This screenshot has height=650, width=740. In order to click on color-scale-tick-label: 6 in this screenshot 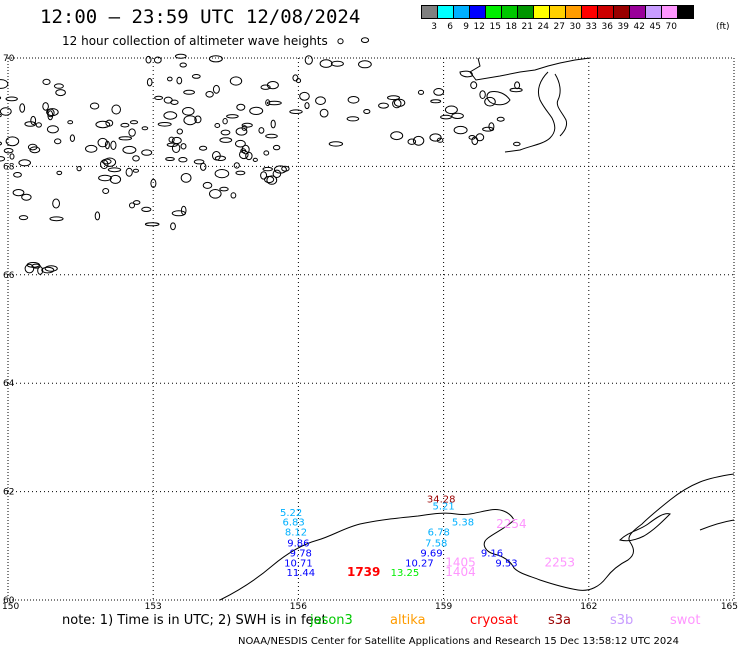, I will do `click(450, 27)`.